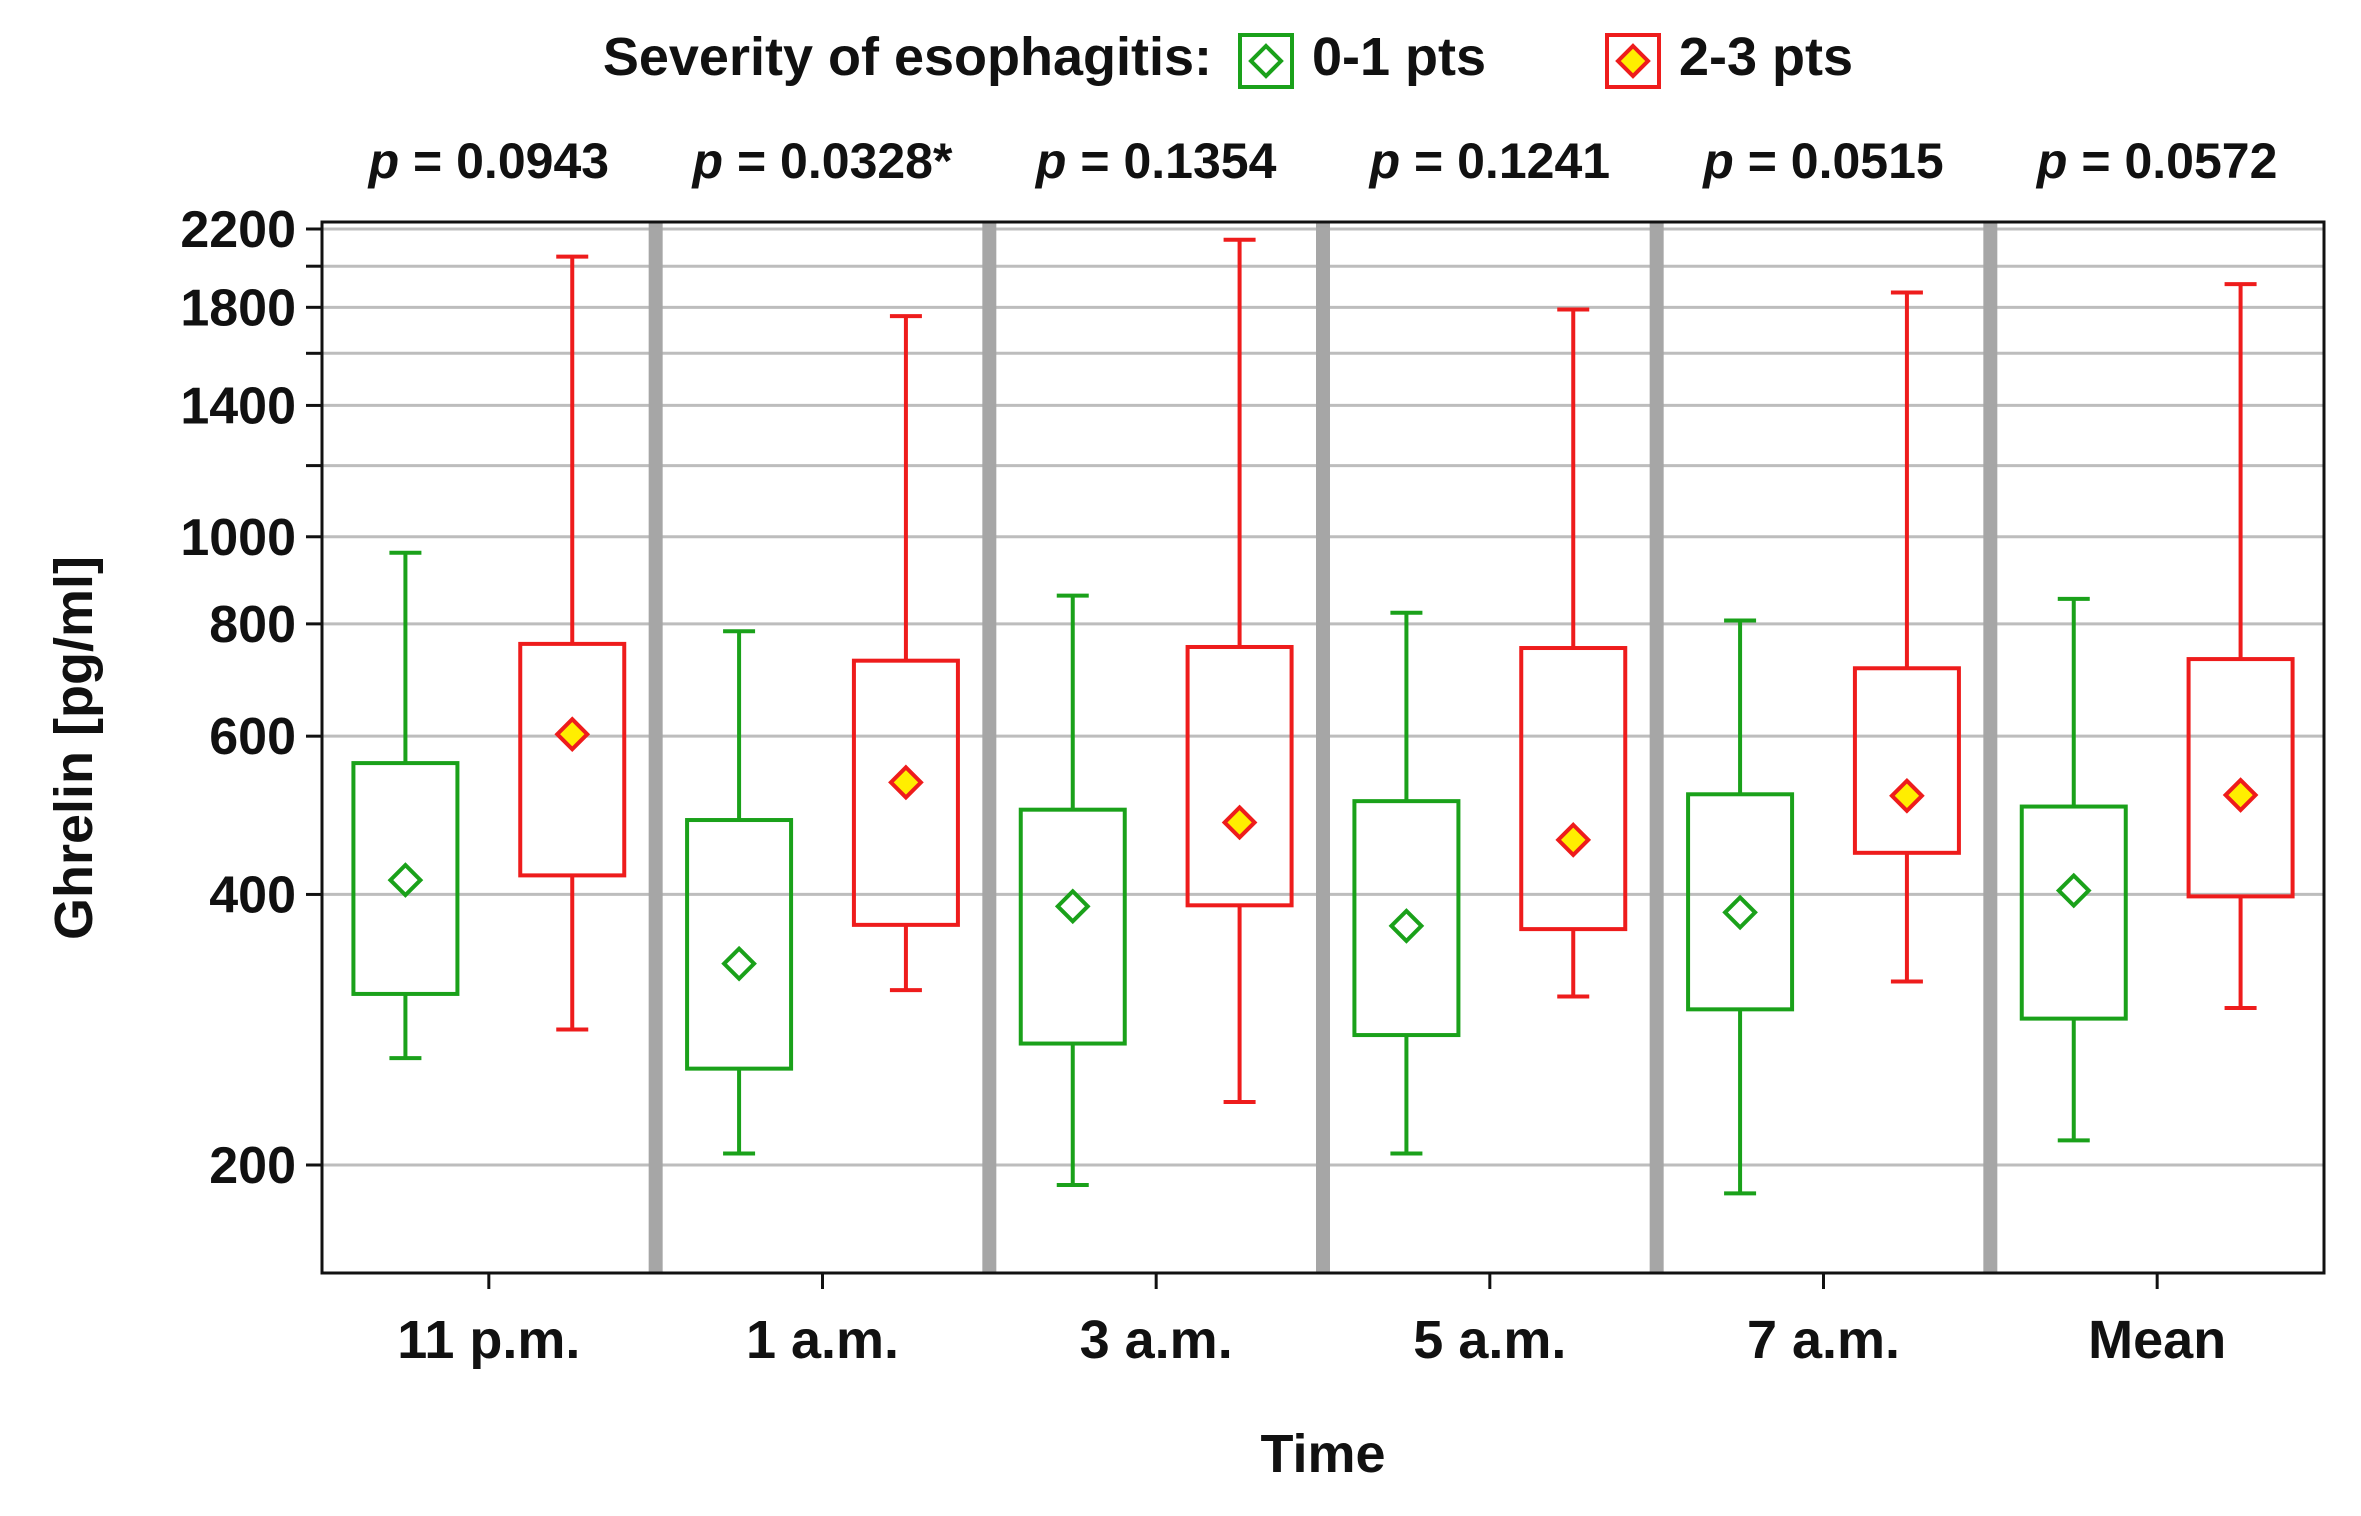  Describe the element at coordinates (572, 734) in the screenshot. I see `box-severe-0-center-marker` at that location.